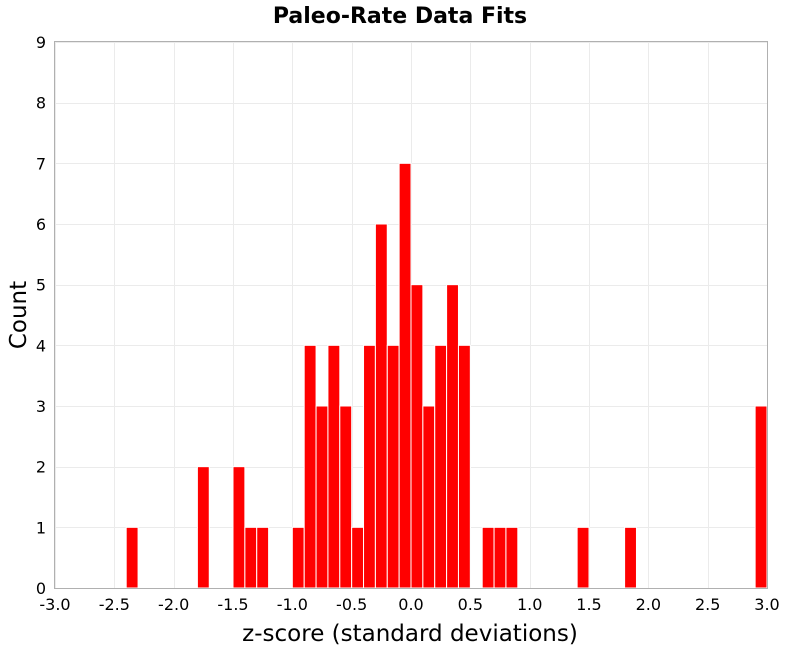  Describe the element at coordinates (410, 634) in the screenshot. I see `x-axis-label: z-score (standard deviations)` at that location.